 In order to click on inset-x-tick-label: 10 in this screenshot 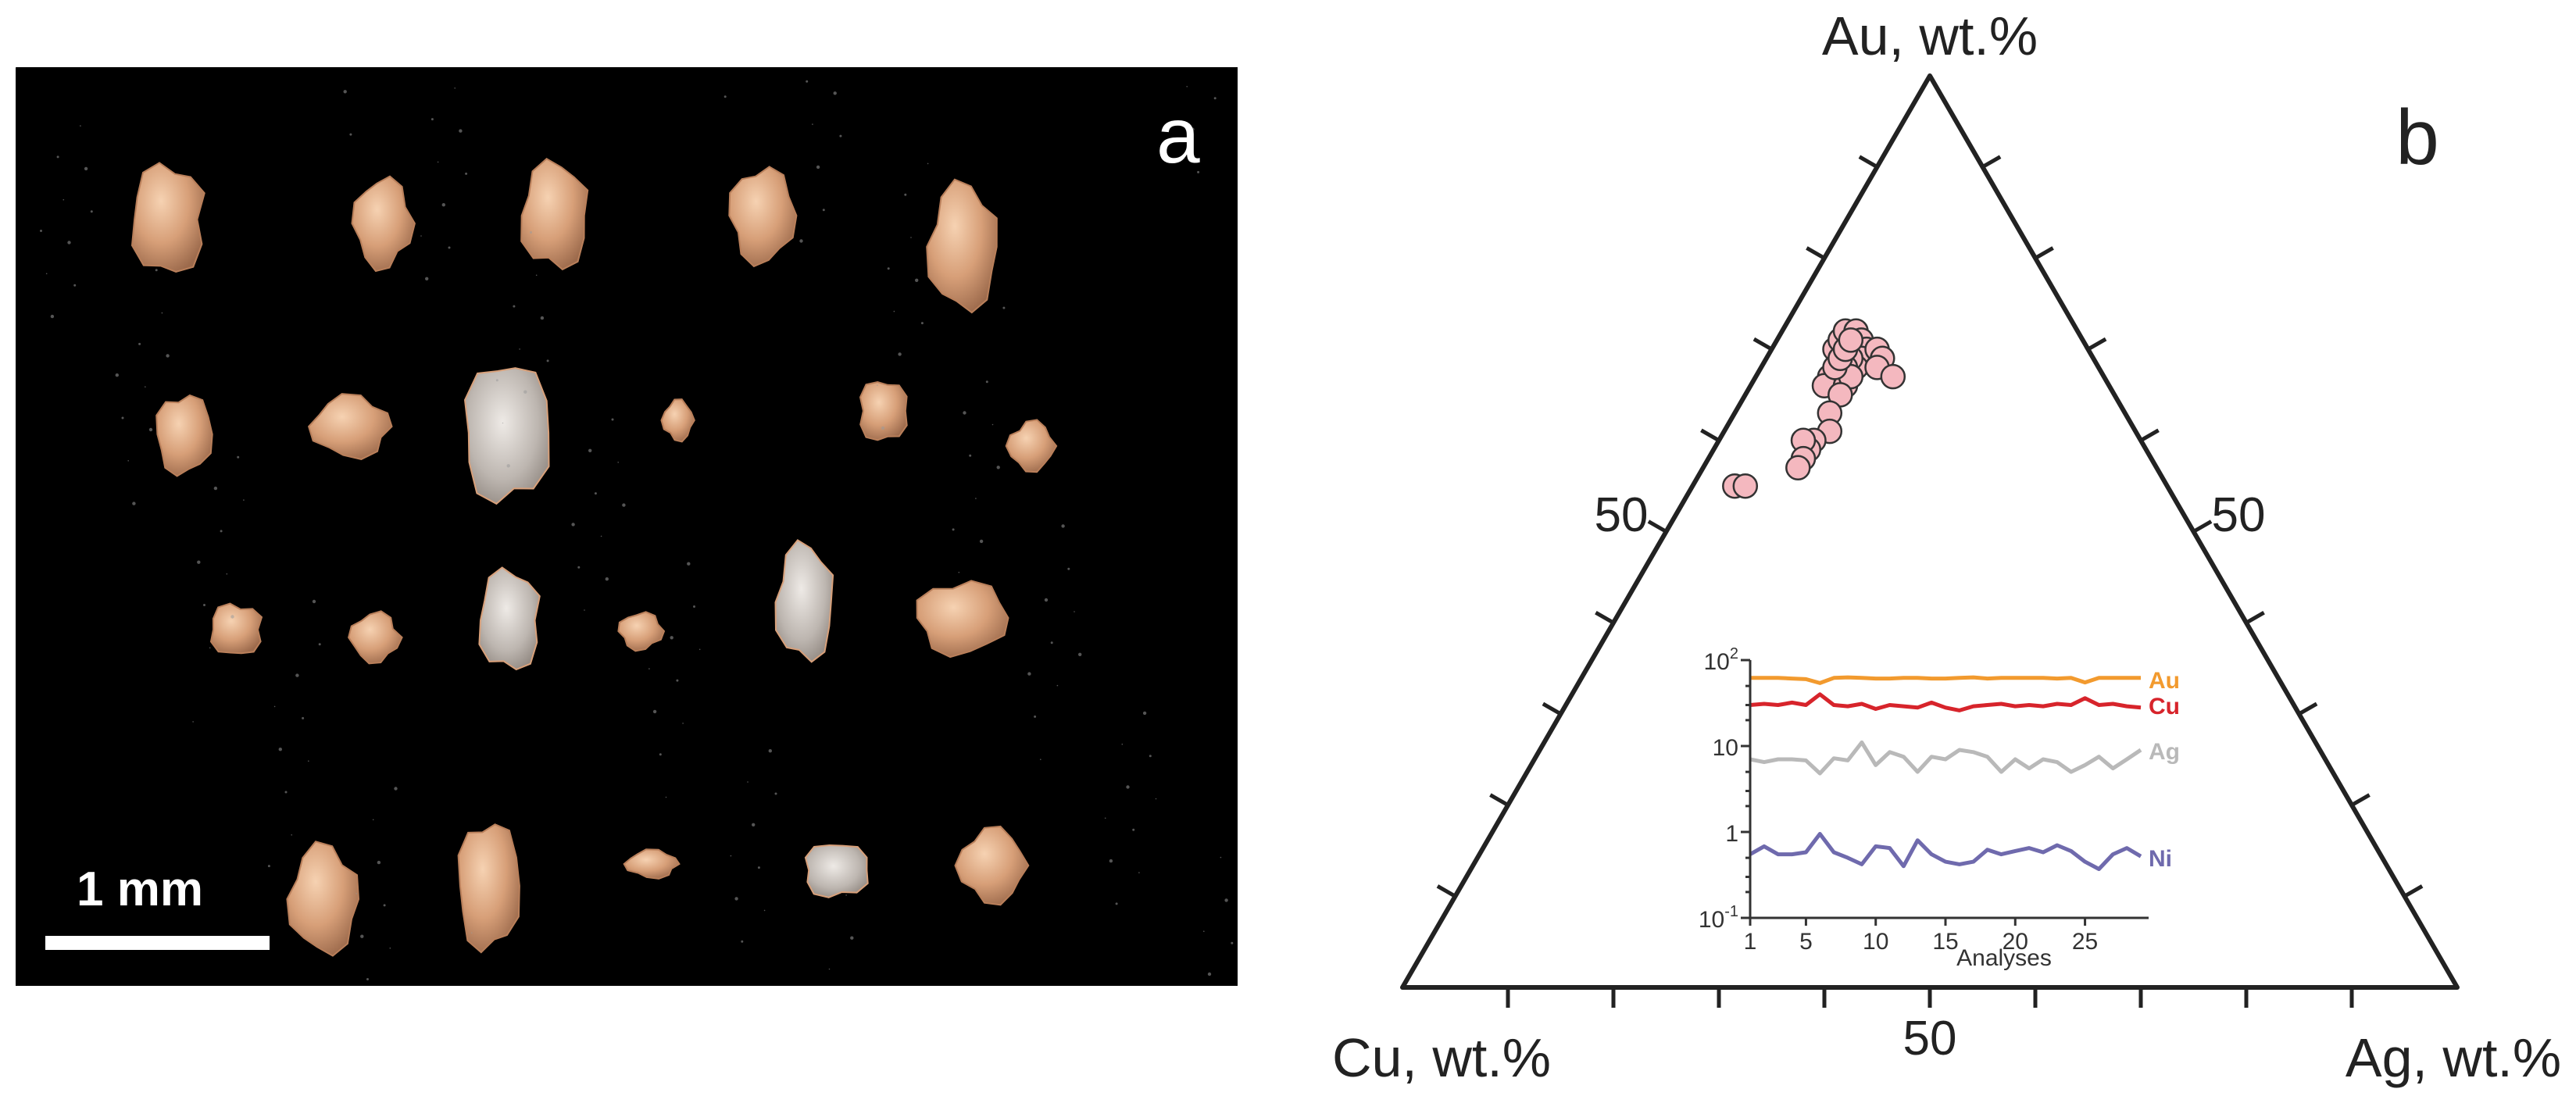, I will do `click(1876, 942)`.